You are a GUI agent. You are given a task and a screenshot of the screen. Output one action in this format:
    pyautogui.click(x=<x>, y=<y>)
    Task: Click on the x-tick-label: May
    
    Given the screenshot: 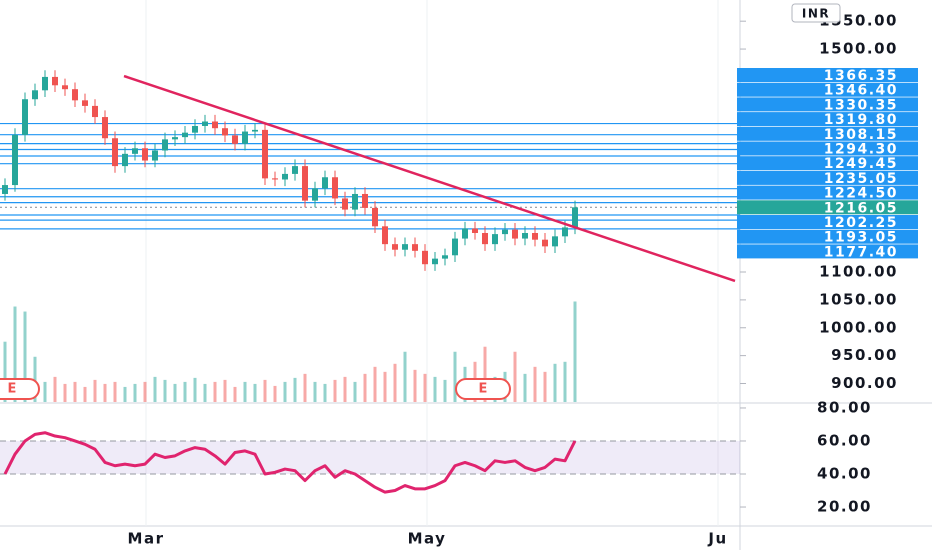 What is the action you would take?
    pyautogui.click(x=427, y=539)
    